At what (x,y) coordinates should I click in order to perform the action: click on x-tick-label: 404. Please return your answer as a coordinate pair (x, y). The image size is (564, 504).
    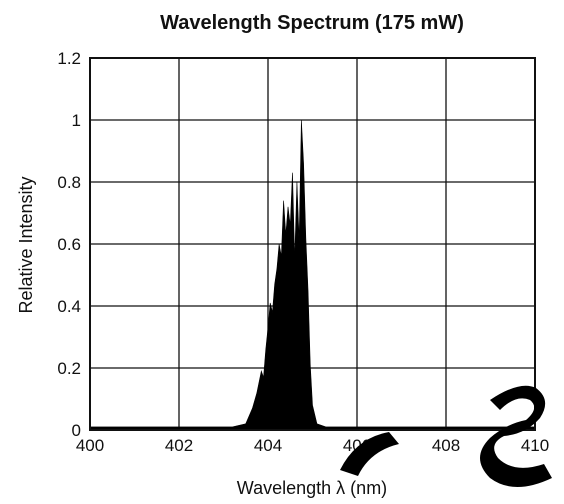
    Looking at the image, I should click on (268, 445).